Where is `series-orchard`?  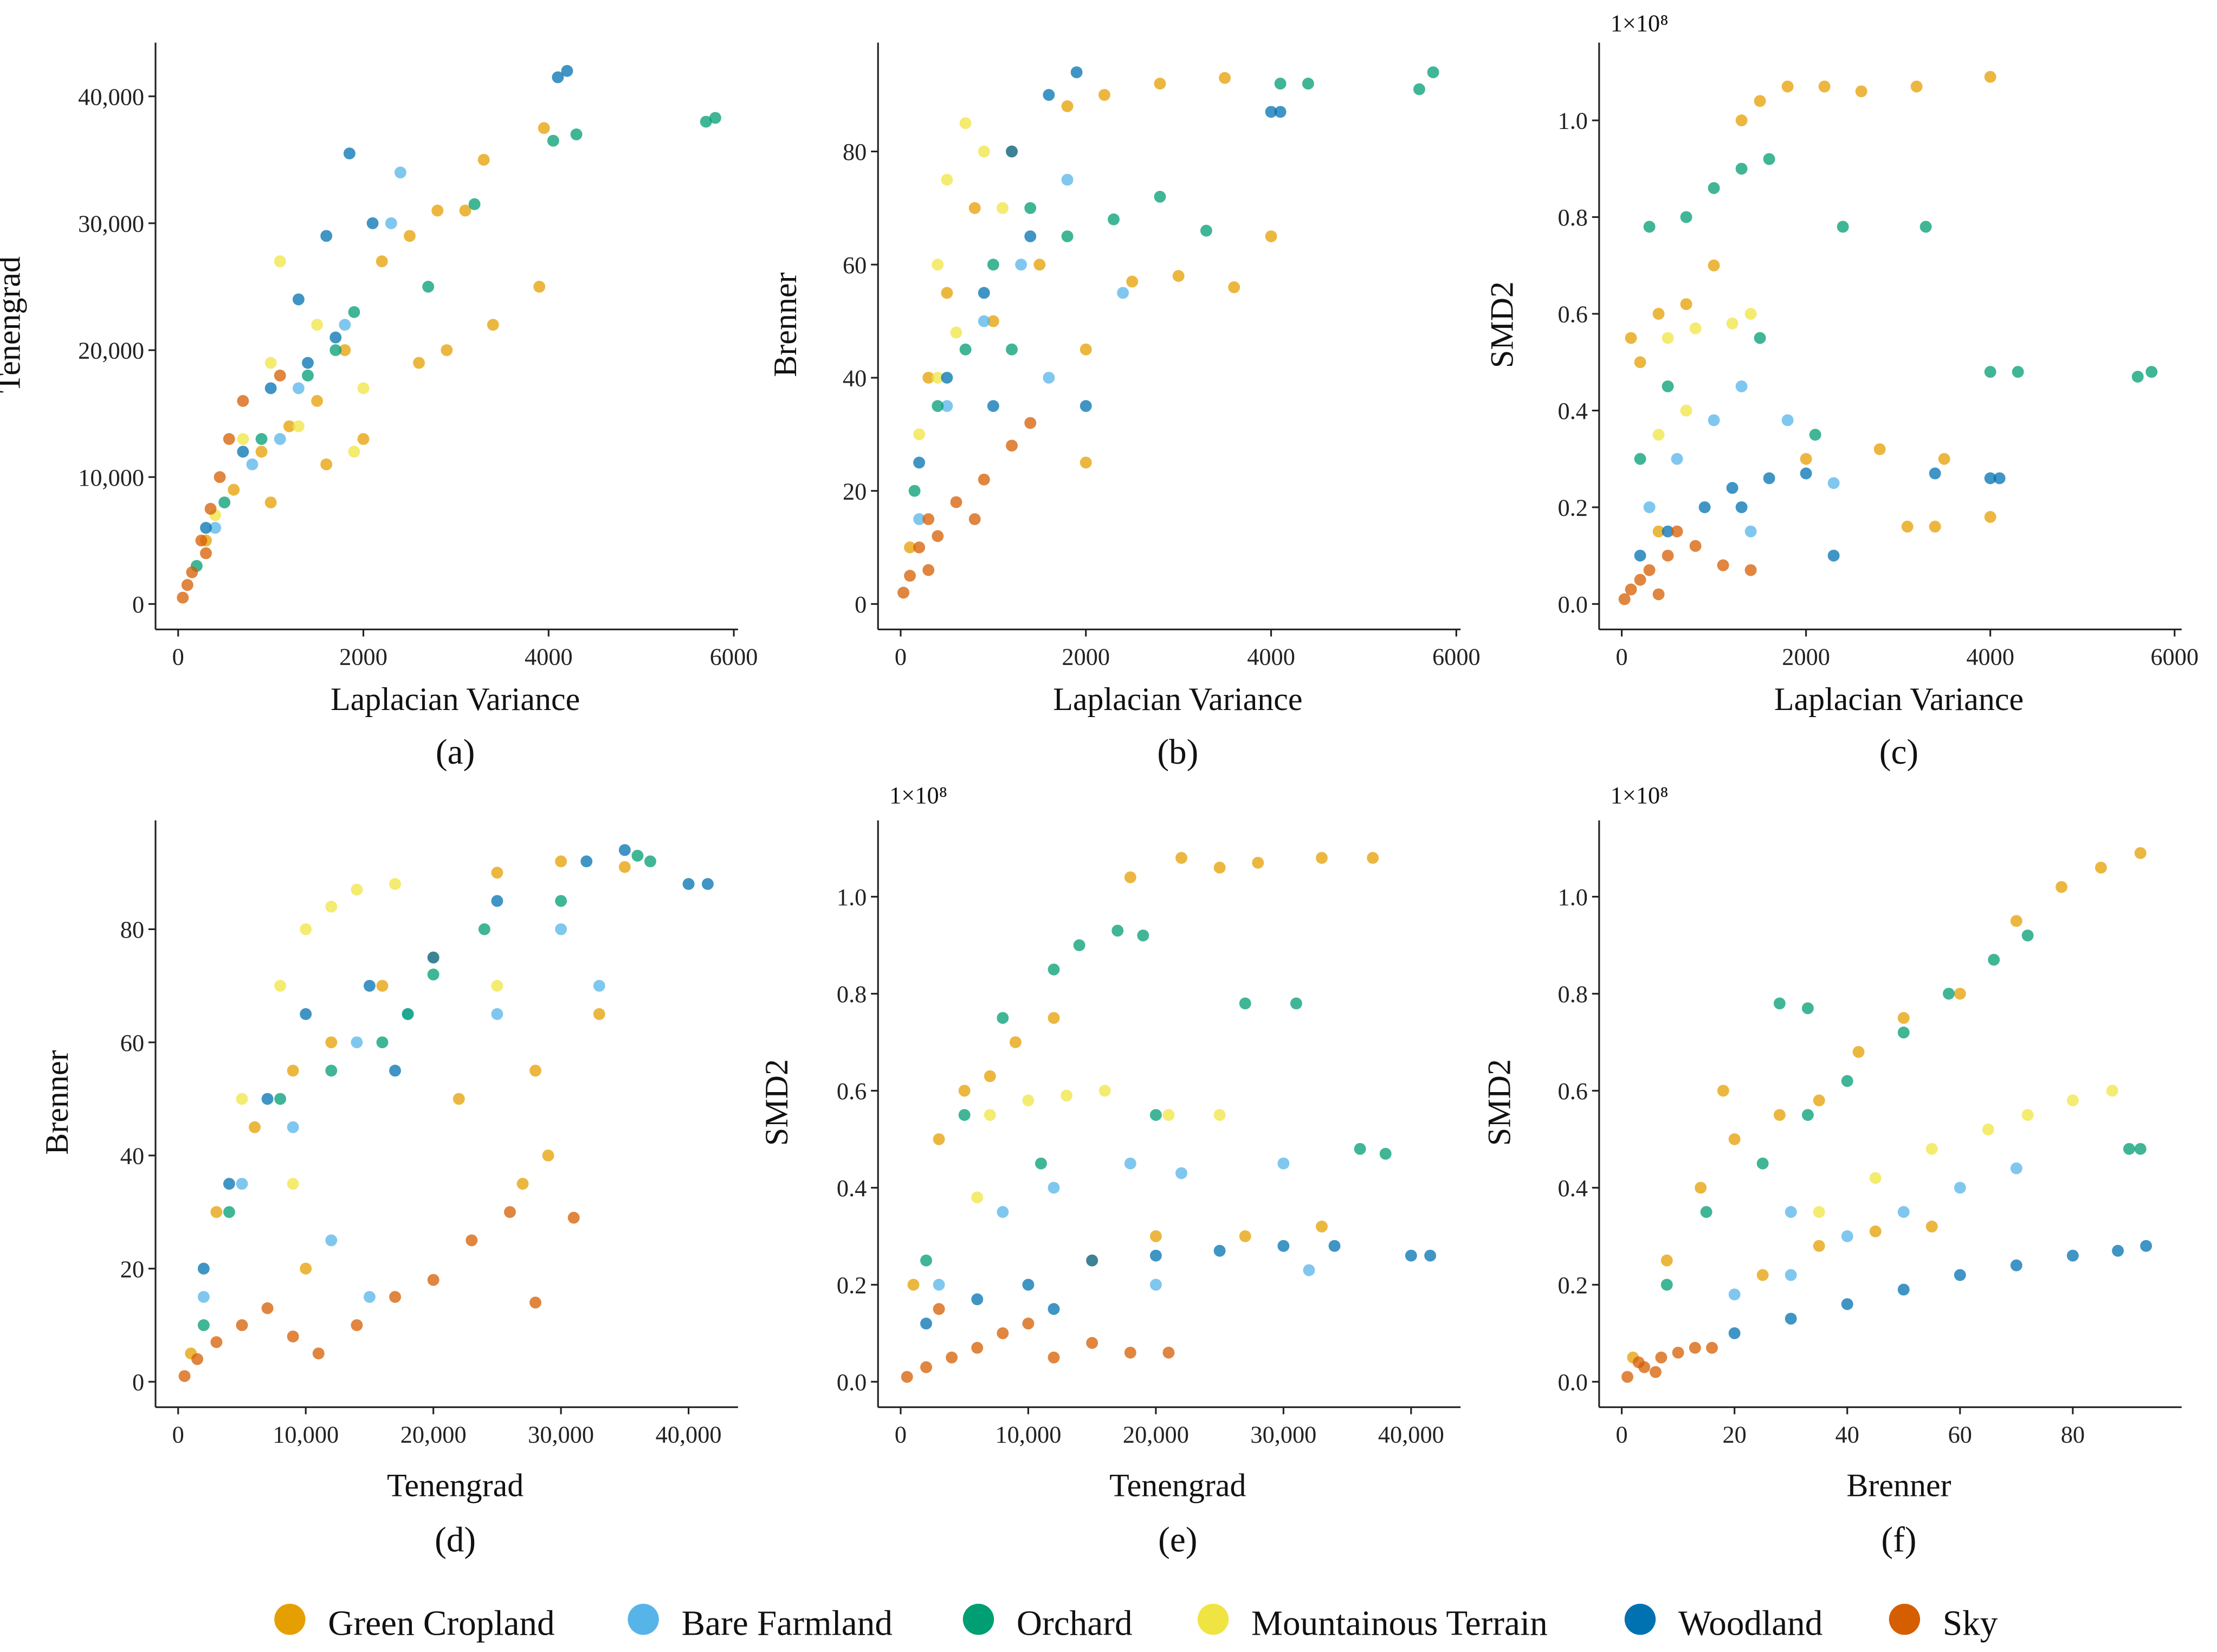
series-orchard is located at coordinates (1896, 309).